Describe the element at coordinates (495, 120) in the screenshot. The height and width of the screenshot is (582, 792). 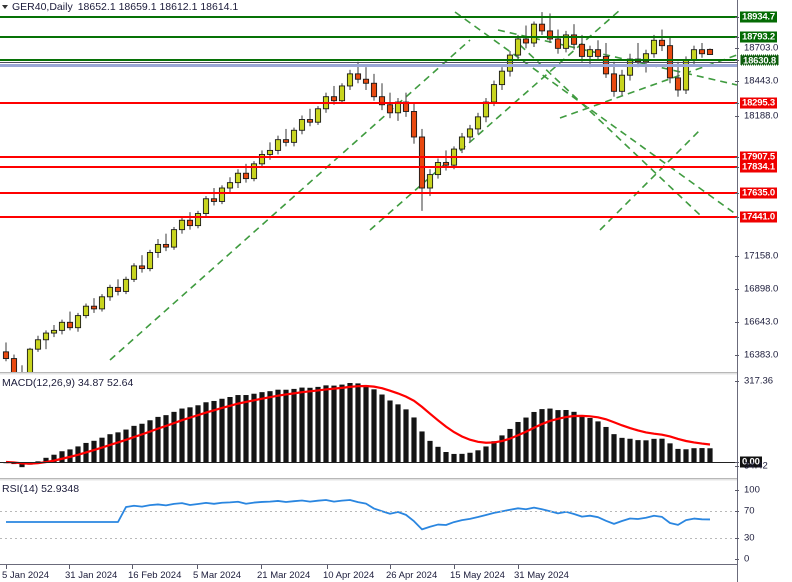
I see `trendline-ascending-minor` at that location.